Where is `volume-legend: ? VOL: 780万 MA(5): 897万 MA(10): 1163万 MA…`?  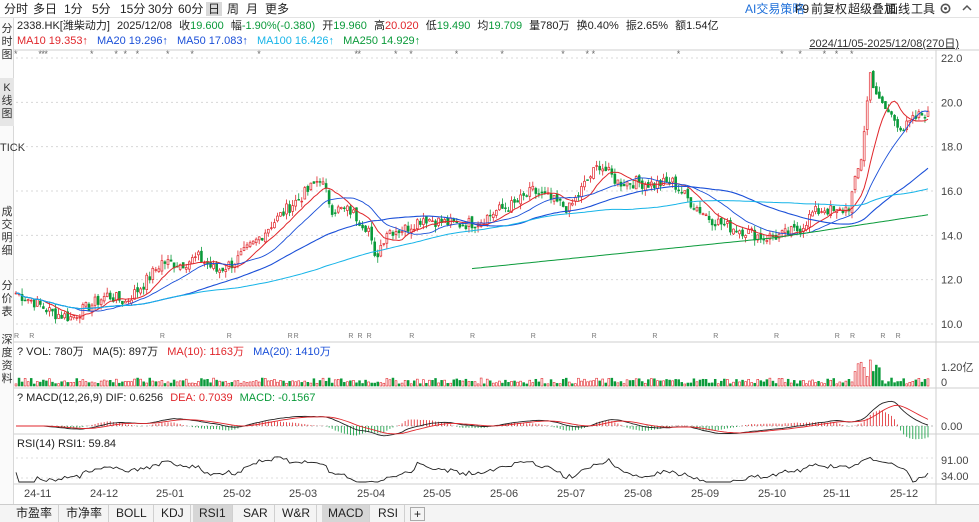
volume-legend: ? VOL: 780万 MA(5): 897万 MA(10): 1163万 MA… is located at coordinates (177, 352).